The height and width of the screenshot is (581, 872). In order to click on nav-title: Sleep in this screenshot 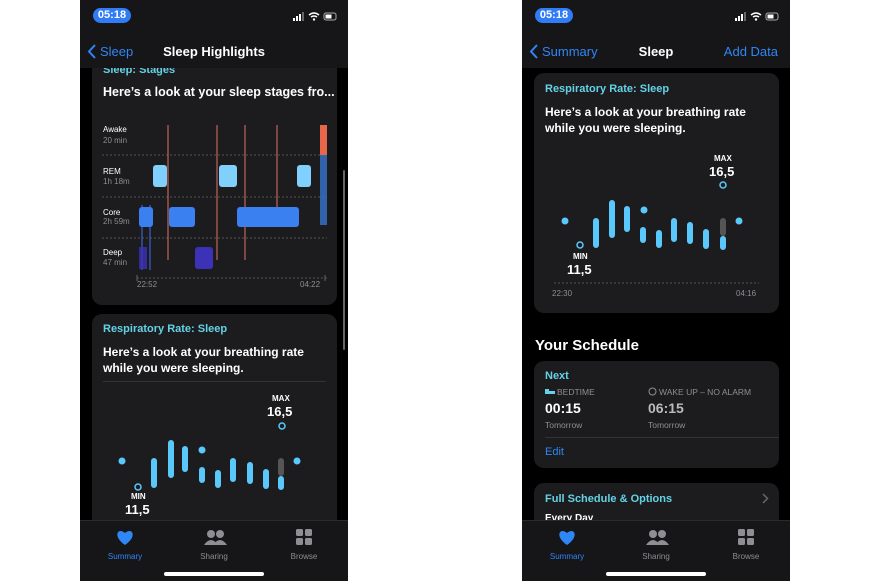, I will do `click(656, 51)`.